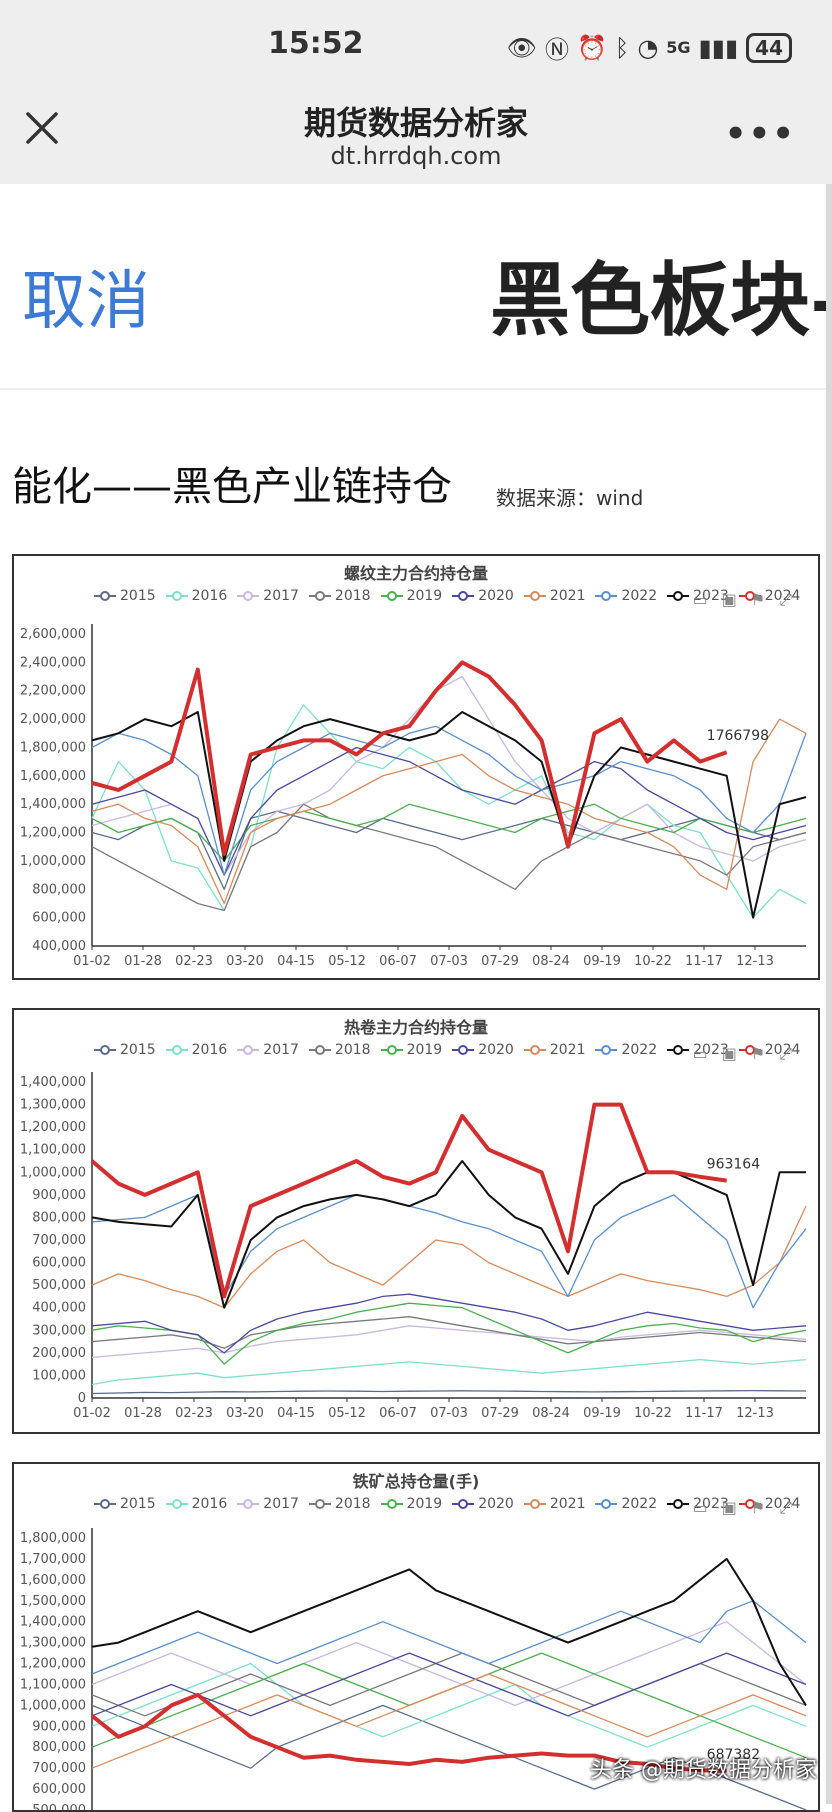 This screenshot has height=1812, width=832. Describe the element at coordinates (42, 128) in the screenshot. I see `close-icon` at that location.